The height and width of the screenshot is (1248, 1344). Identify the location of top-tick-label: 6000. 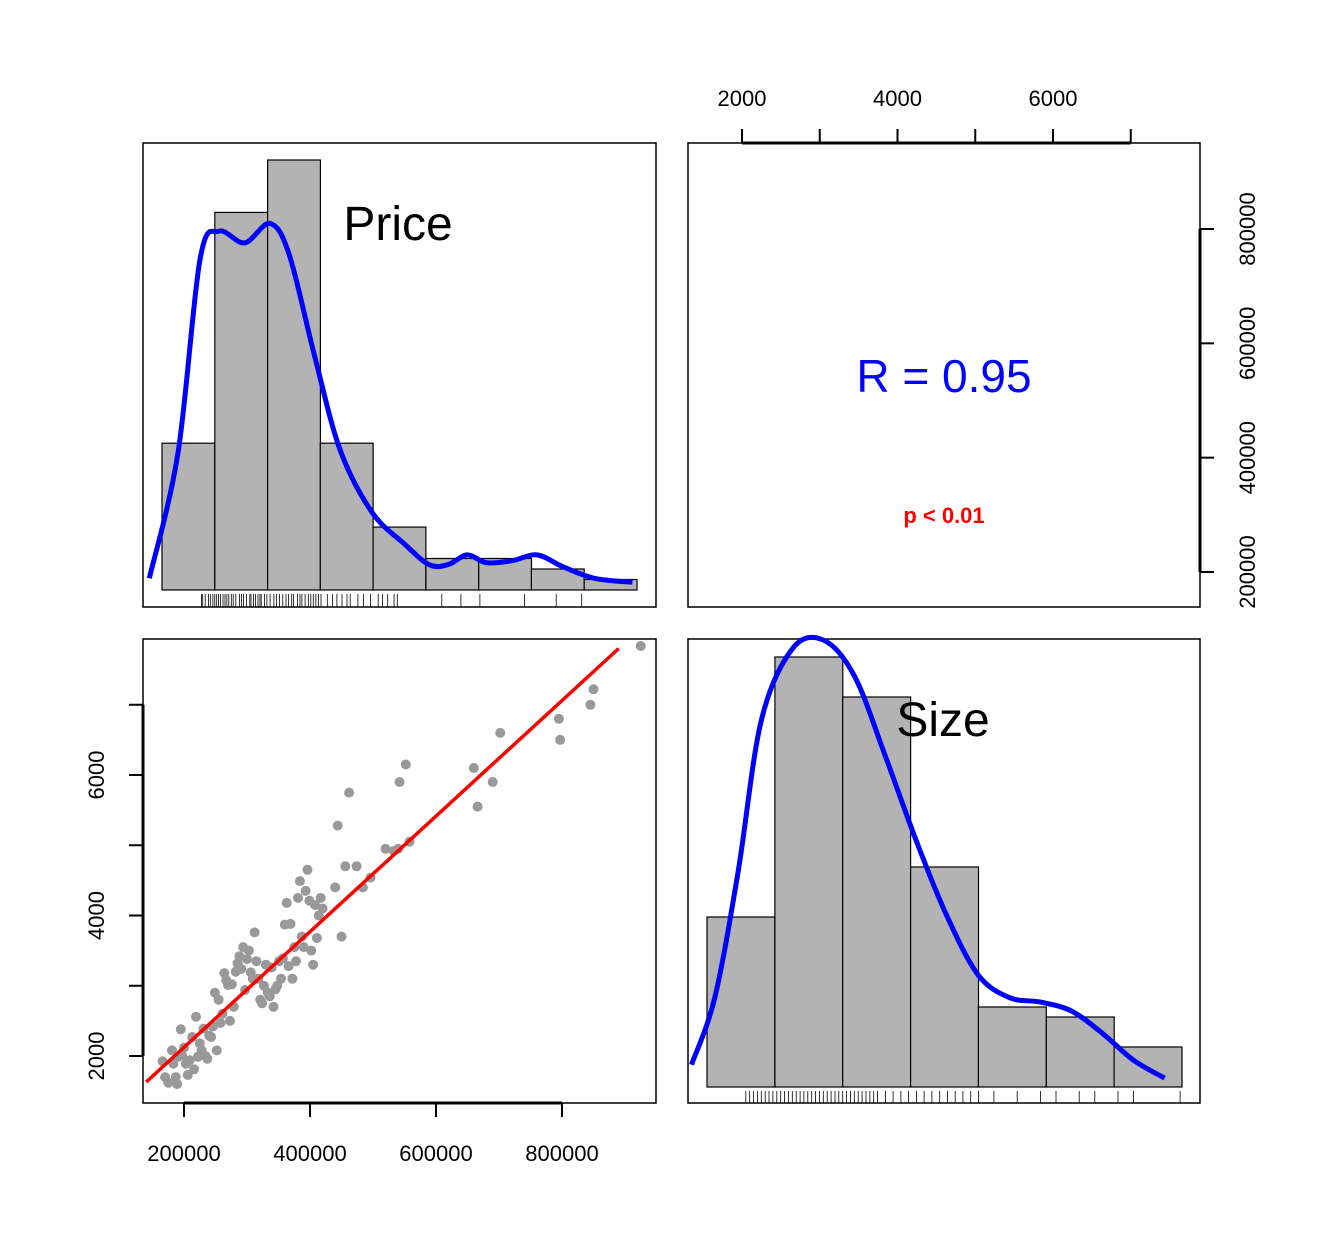
(1053, 98).